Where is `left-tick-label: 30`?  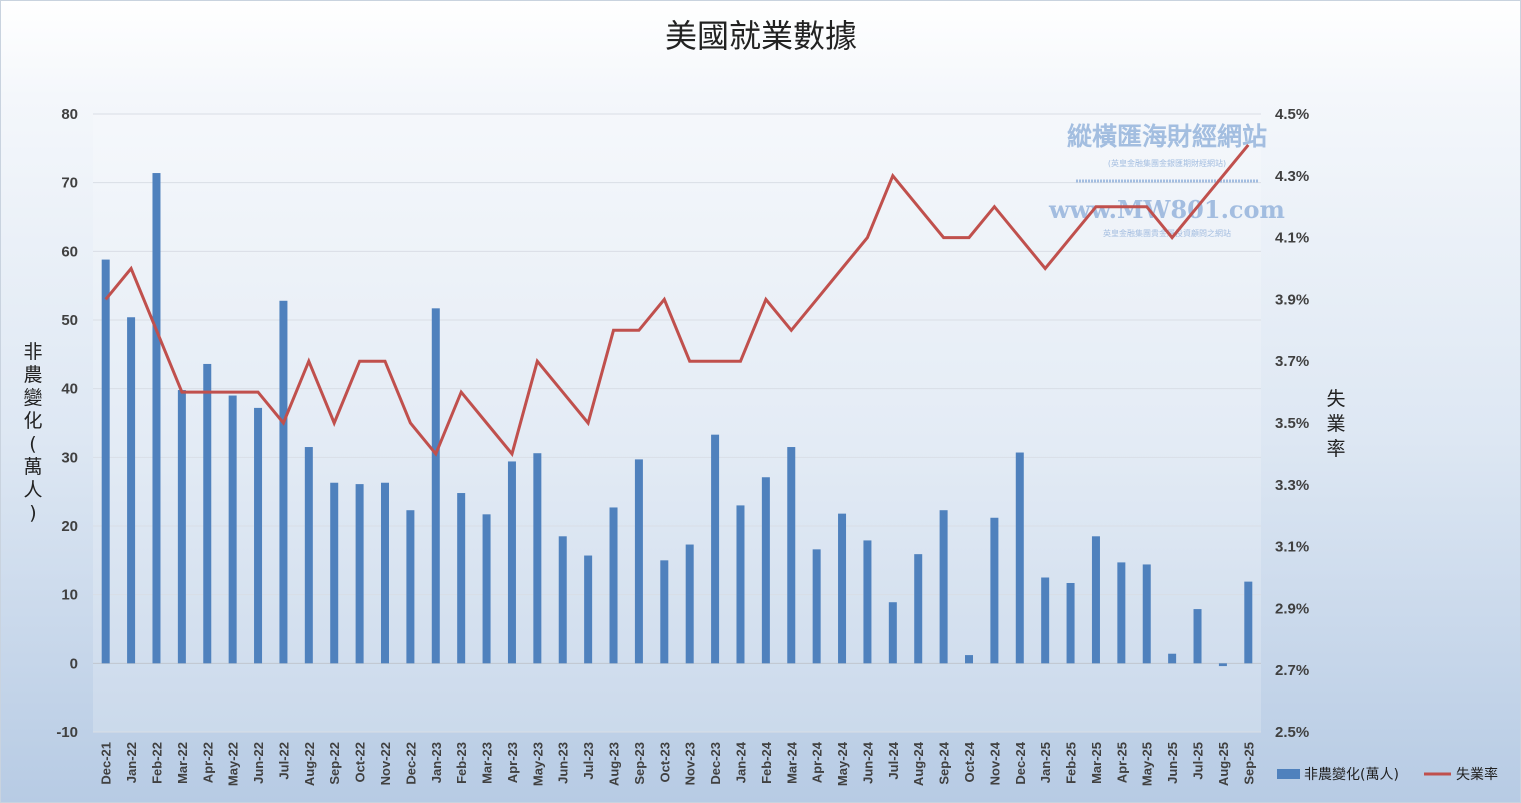
left-tick-label: 30 is located at coordinates (69, 457).